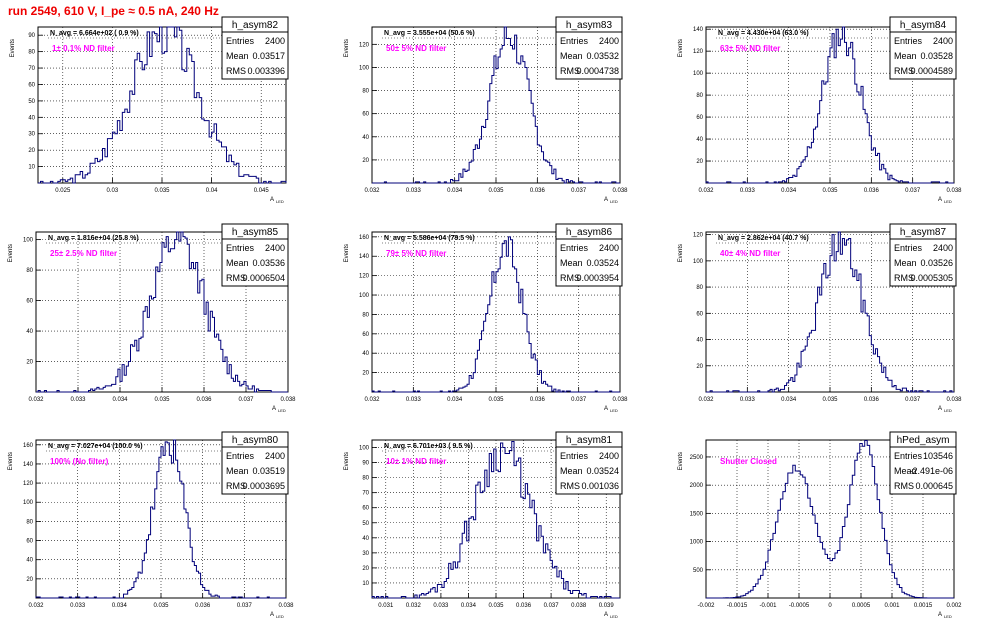  What do you see at coordinates (93, 238) in the screenshot?
I see `navg-label: N_avg = 1.816e+04 (25.8 %)` at bounding box center [93, 238].